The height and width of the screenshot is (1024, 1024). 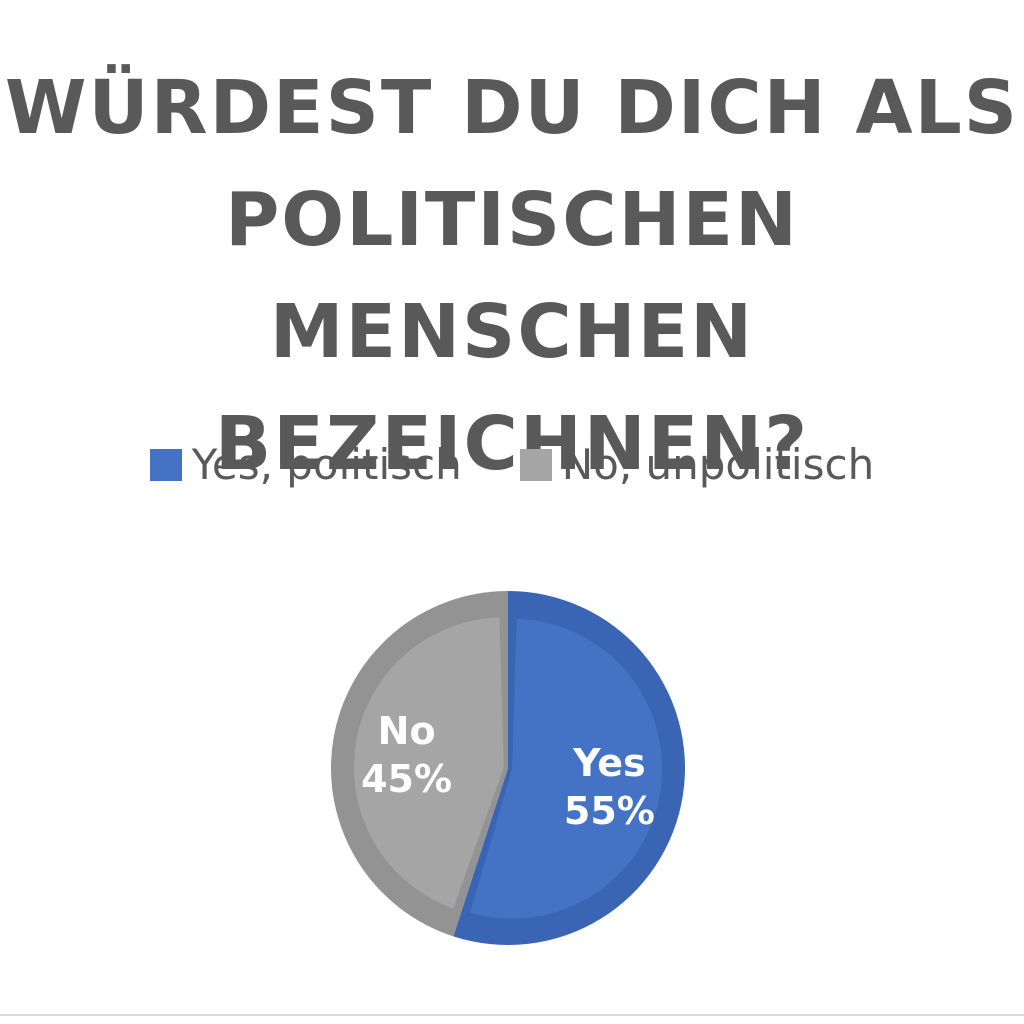 I want to click on pie-slices, so click(x=508, y=768).